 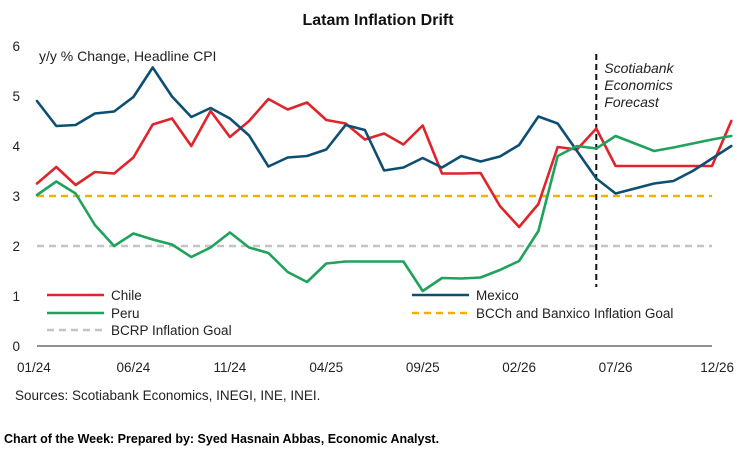 I want to click on y-axis-ticks: 0 1 2 3 4 5 6, so click(x=16, y=196).